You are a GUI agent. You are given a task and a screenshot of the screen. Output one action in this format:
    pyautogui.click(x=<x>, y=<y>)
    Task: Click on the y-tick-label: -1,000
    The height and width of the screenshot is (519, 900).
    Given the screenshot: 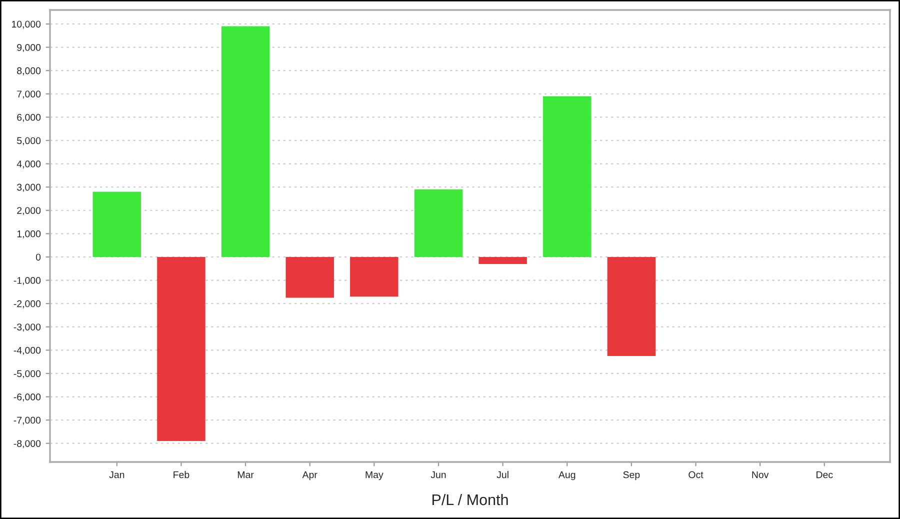 What is the action you would take?
    pyautogui.click(x=27, y=281)
    